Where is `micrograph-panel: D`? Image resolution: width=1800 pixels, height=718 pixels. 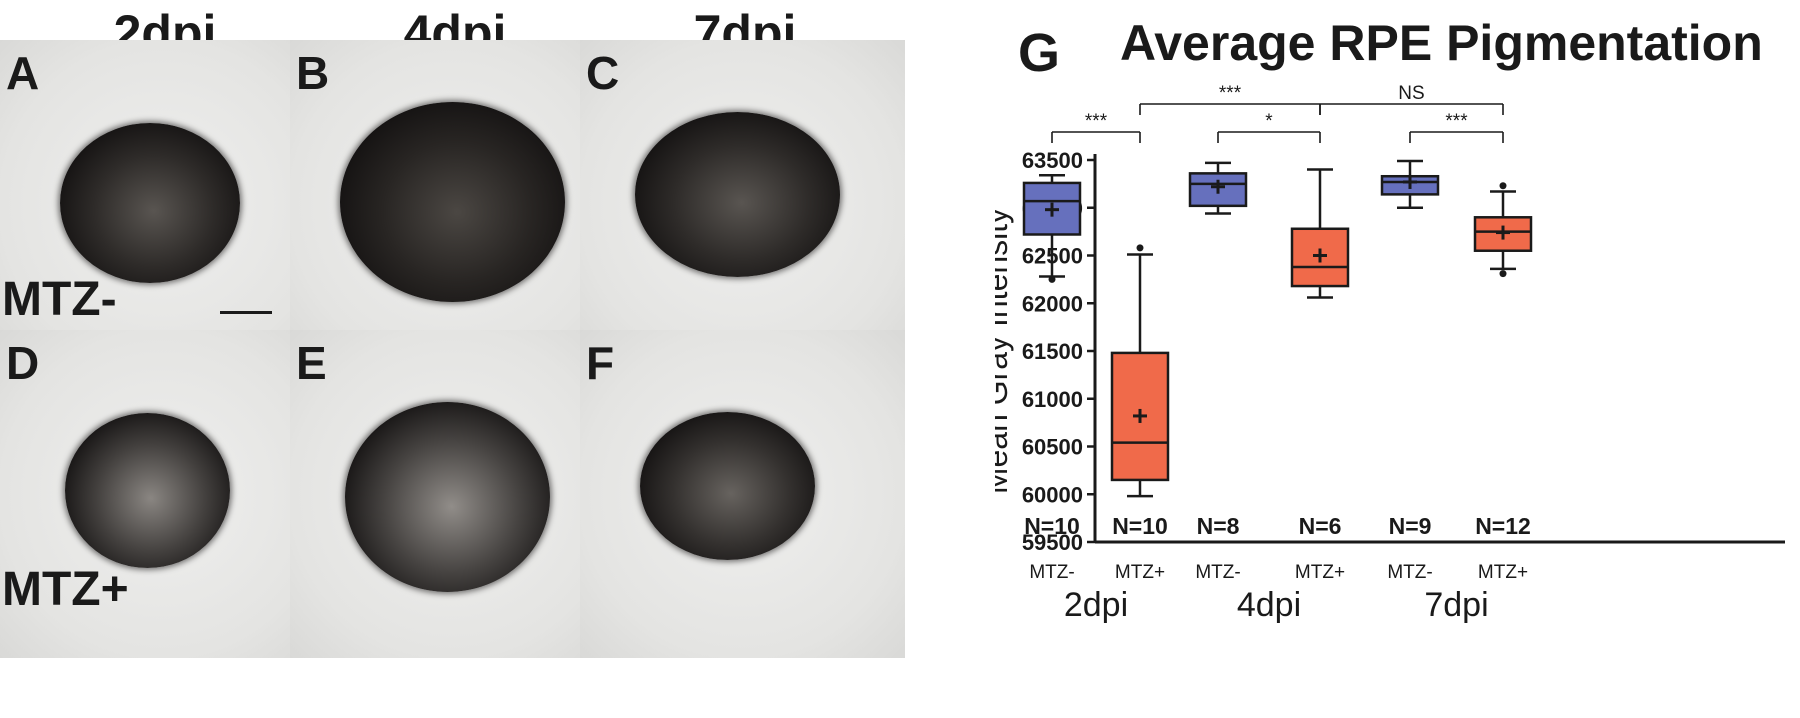
micrograph-panel: D is located at coordinates (162, 494).